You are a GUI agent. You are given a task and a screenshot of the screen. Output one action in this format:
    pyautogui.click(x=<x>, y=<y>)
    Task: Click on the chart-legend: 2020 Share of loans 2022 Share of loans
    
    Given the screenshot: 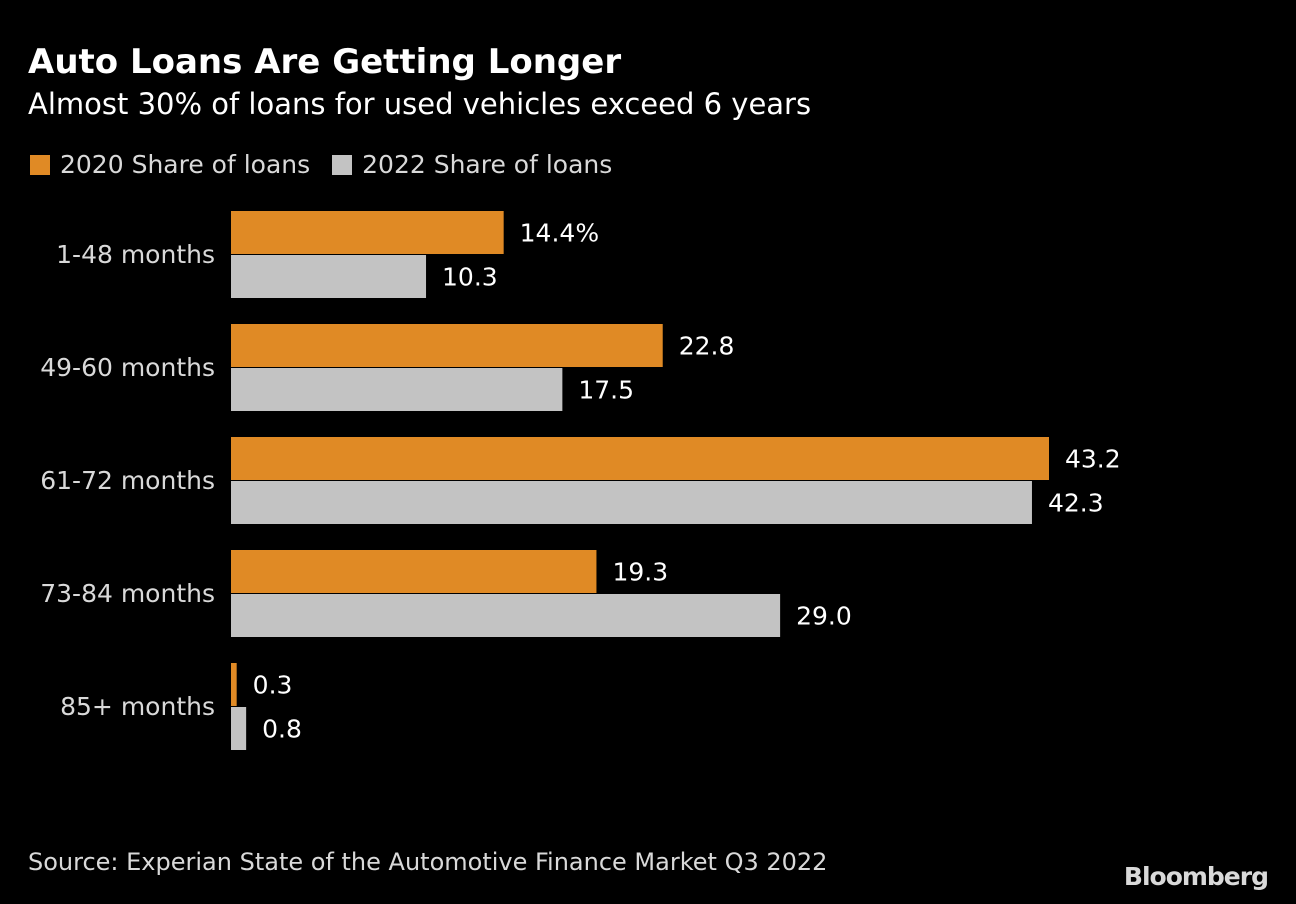 What is the action you would take?
    pyautogui.click(x=332, y=164)
    